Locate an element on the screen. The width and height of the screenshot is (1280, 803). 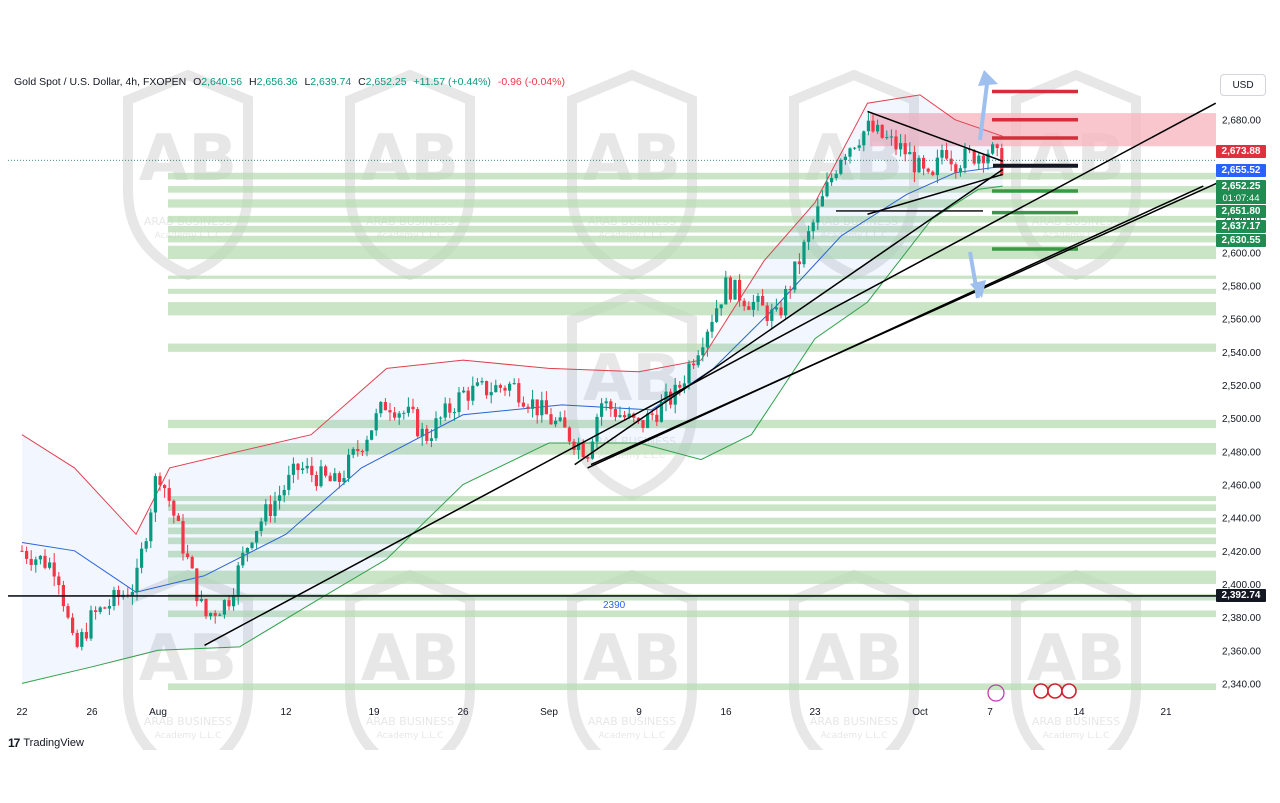
price-tag: 2,673.88 is located at coordinates (1241, 151).